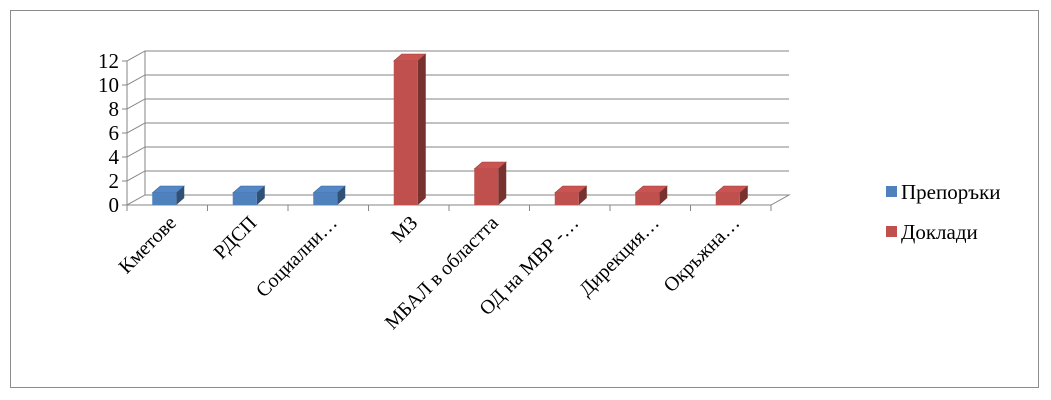 This screenshot has height=400, width=1051. I want to click on y-tick-label: 8, so click(114, 109).